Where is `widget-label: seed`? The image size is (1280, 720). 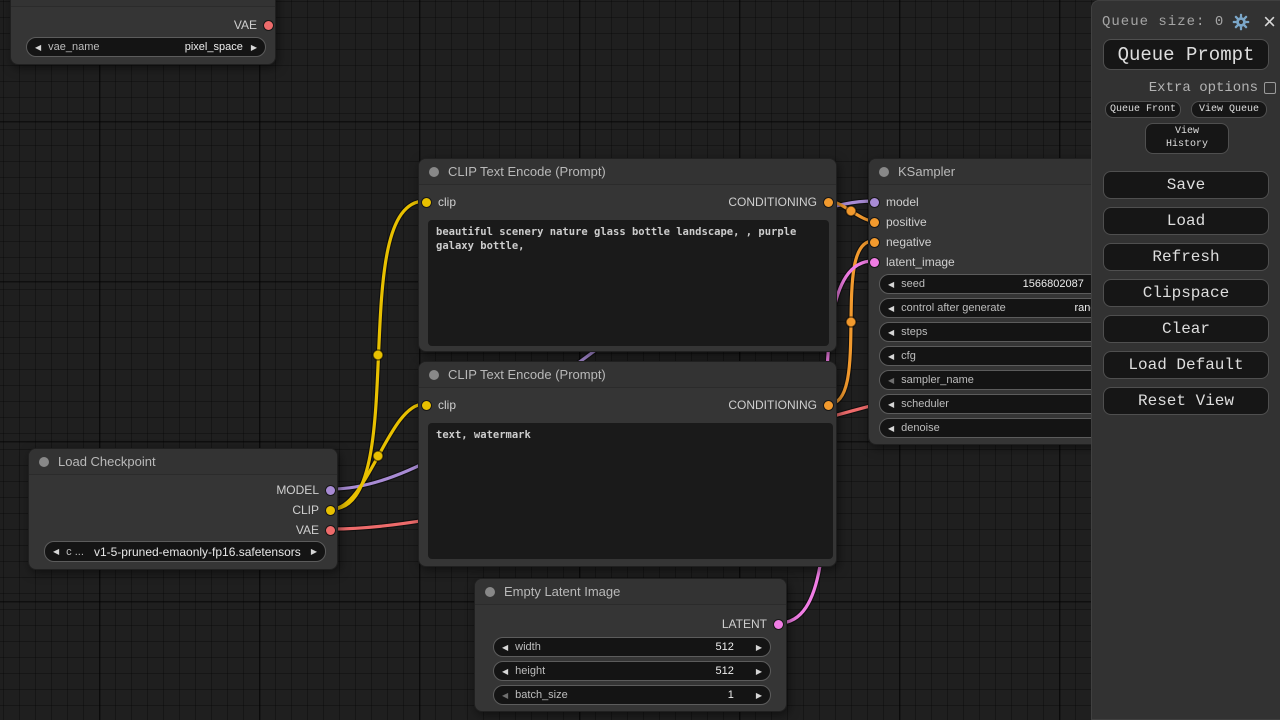
widget-label: seed is located at coordinates (913, 284).